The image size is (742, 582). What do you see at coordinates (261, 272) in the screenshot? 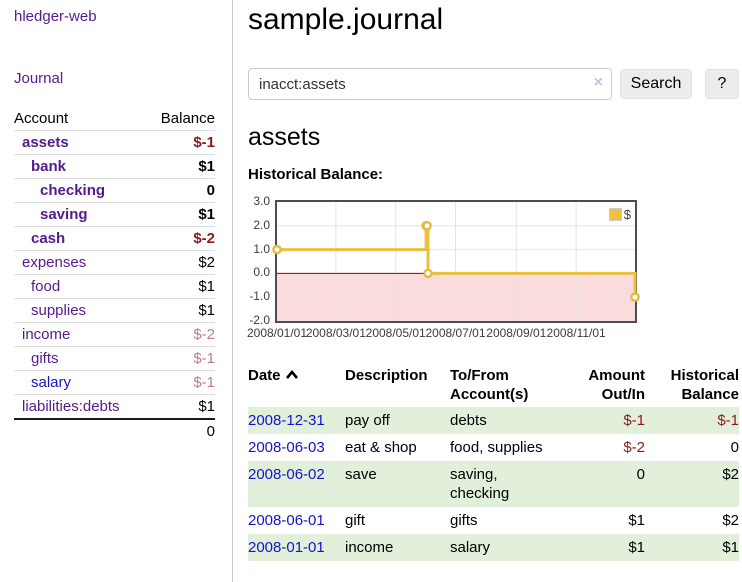
I see `y-tick-label: 0.0` at bounding box center [261, 272].